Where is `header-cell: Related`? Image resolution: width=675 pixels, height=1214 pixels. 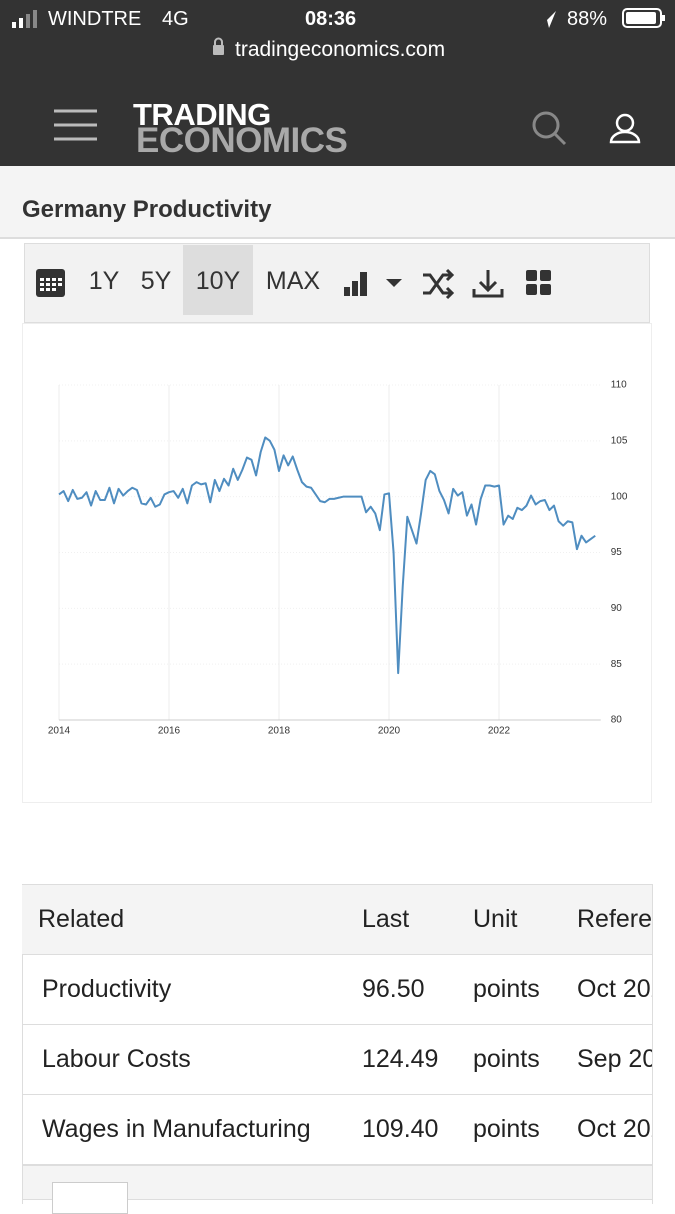 header-cell: Related is located at coordinates (200, 919).